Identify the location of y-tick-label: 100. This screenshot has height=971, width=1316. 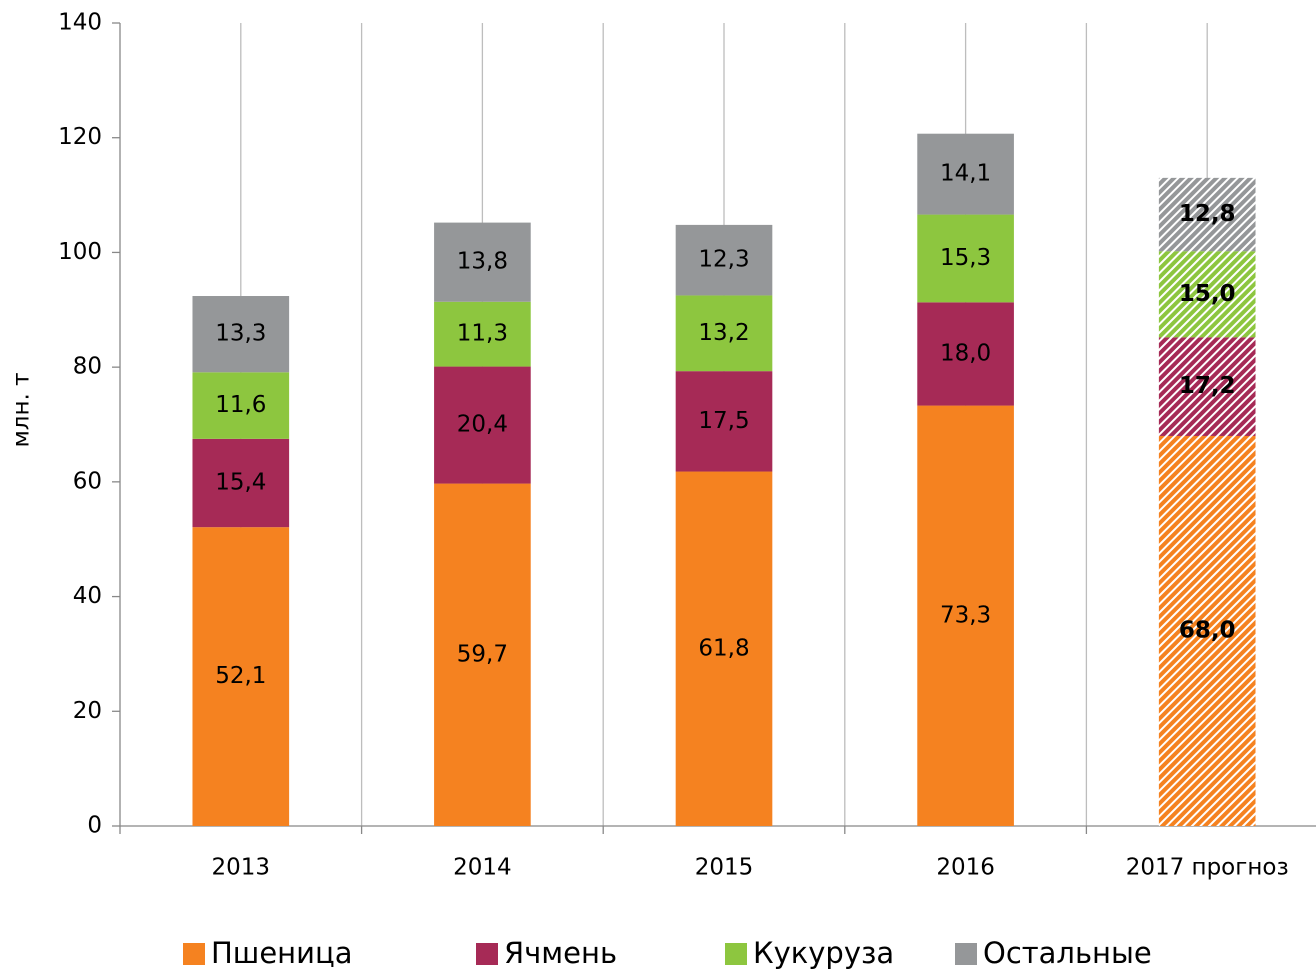
(80, 252).